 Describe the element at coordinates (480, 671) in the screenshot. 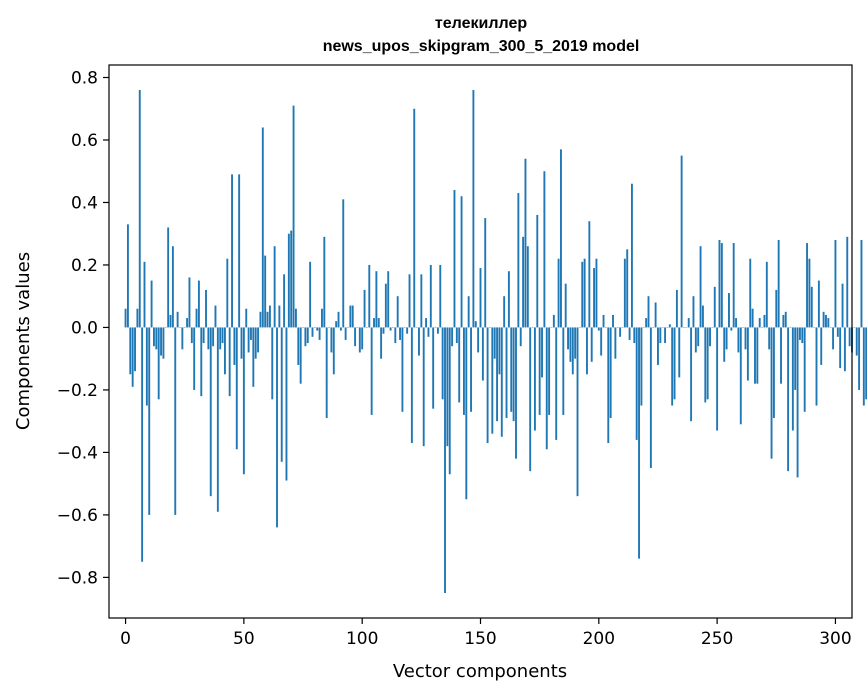

I see `x-axis-label: Vector components` at that location.